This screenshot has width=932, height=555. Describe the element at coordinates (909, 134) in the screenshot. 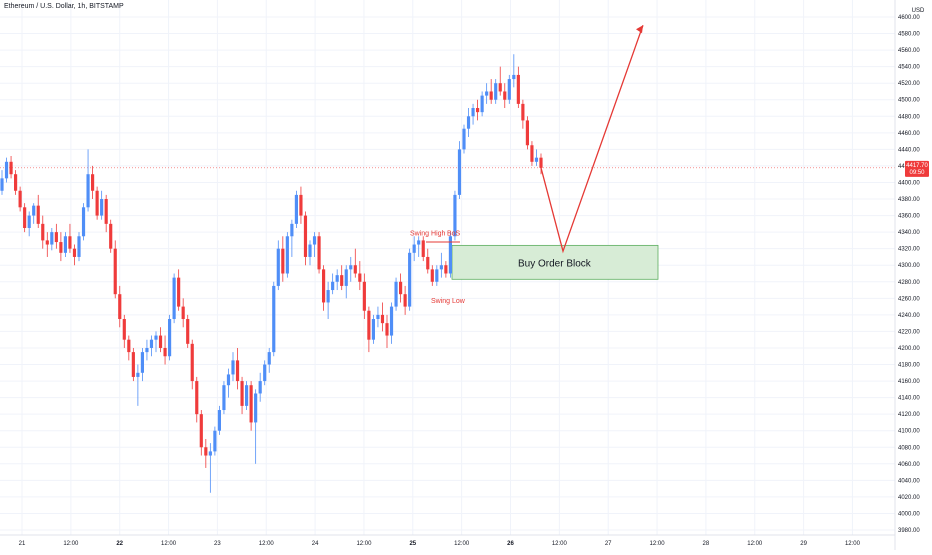

I see `price-tick-label: 4460.00` at that location.